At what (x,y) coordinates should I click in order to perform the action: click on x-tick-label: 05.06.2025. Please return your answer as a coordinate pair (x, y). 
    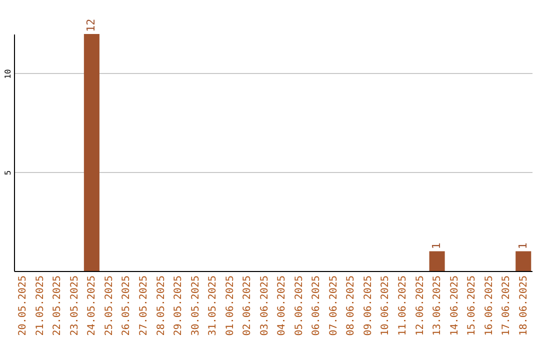
    Looking at the image, I should click on (299, 306).